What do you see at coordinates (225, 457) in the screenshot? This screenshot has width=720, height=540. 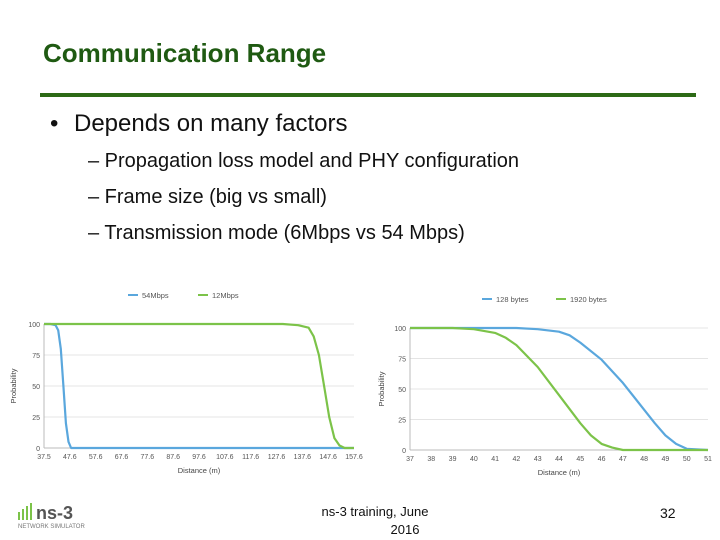 I see `x-tick-label: 107.6` at bounding box center [225, 457].